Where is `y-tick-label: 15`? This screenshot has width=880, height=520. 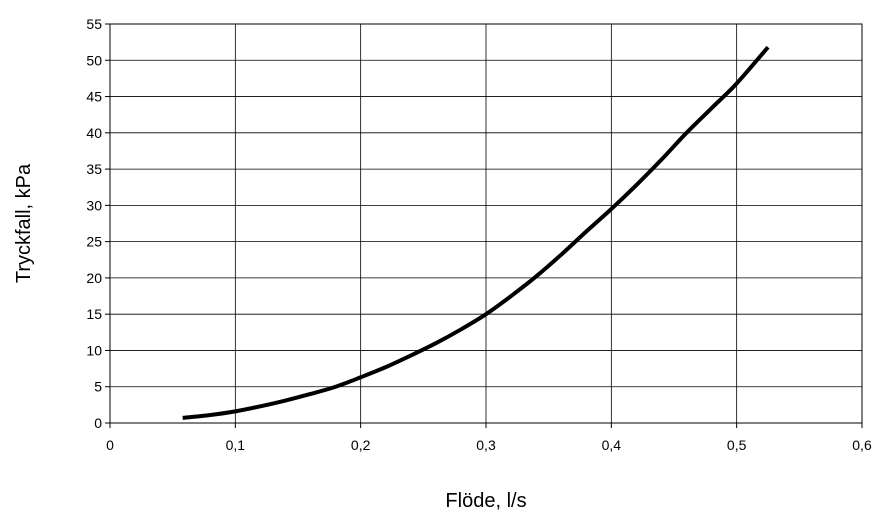
y-tick-label: 15 is located at coordinates (94, 314).